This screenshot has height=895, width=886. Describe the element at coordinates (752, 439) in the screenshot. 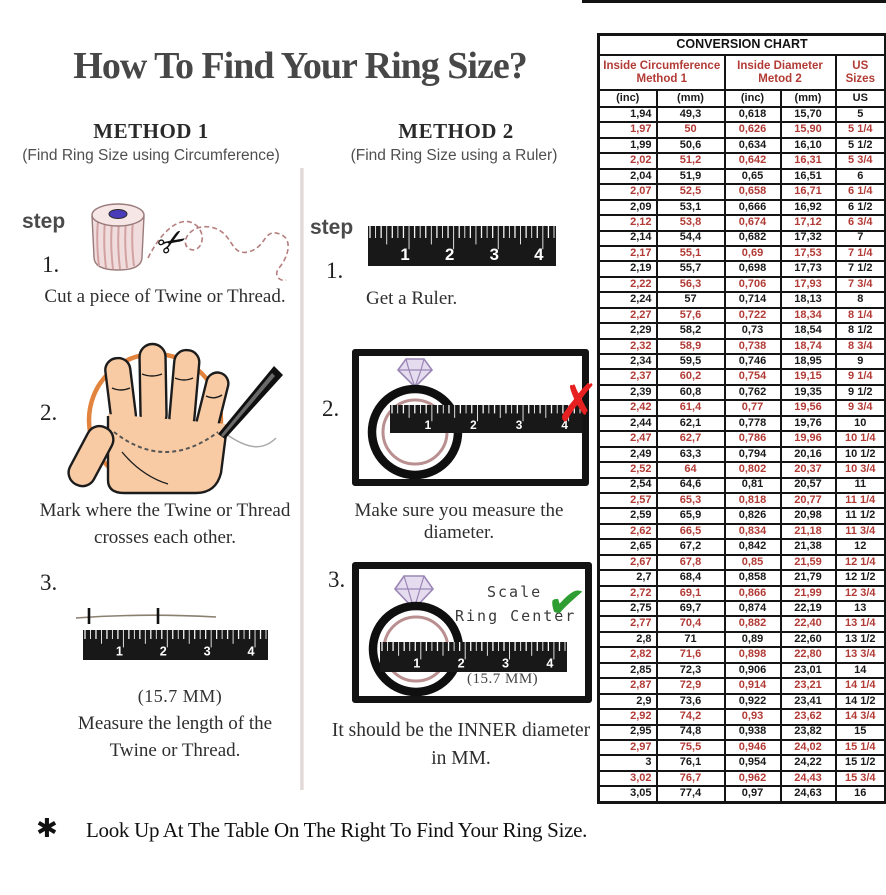

I see `table-cell: 0,786` at that location.